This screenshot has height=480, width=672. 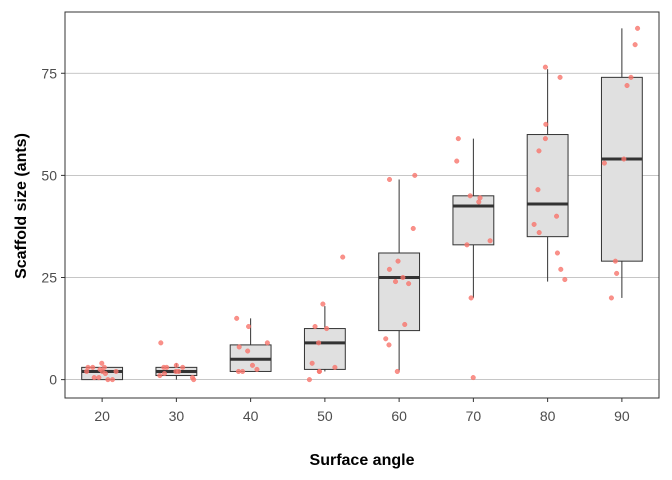 What do you see at coordinates (49, 73) in the screenshot?
I see `y-tick-label: 75` at bounding box center [49, 73].